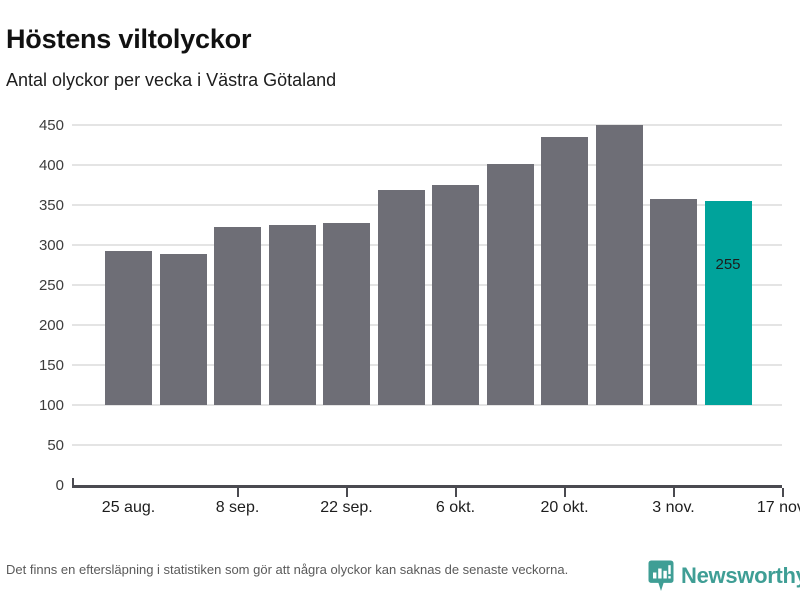 The width and height of the screenshot is (800, 600). What do you see at coordinates (778, 507) in the screenshot?
I see `x-axis-tick-label: 17 nov.` at bounding box center [778, 507].